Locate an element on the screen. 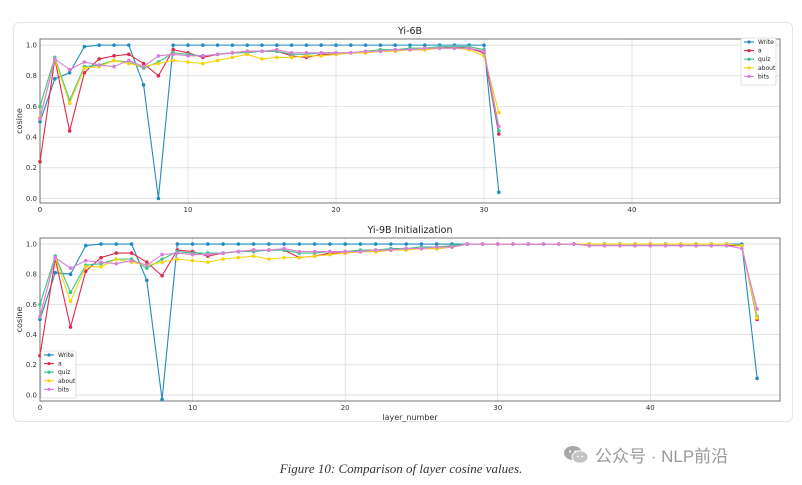  series-line-about is located at coordinates (269, 82).